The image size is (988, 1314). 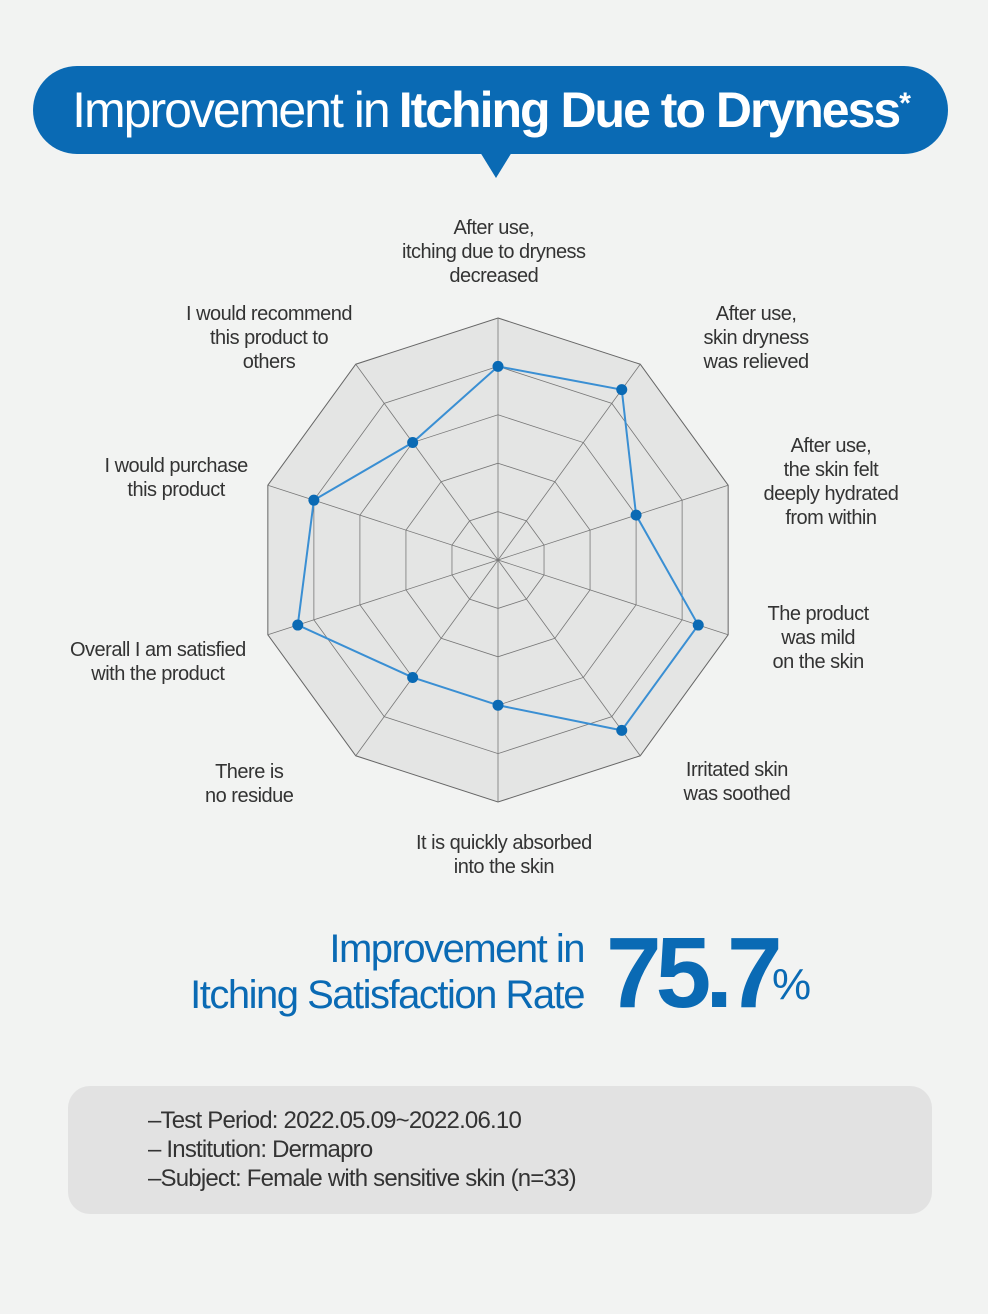 What do you see at coordinates (694, 973) in the screenshot?
I see `stat-value: 75.7` at bounding box center [694, 973].